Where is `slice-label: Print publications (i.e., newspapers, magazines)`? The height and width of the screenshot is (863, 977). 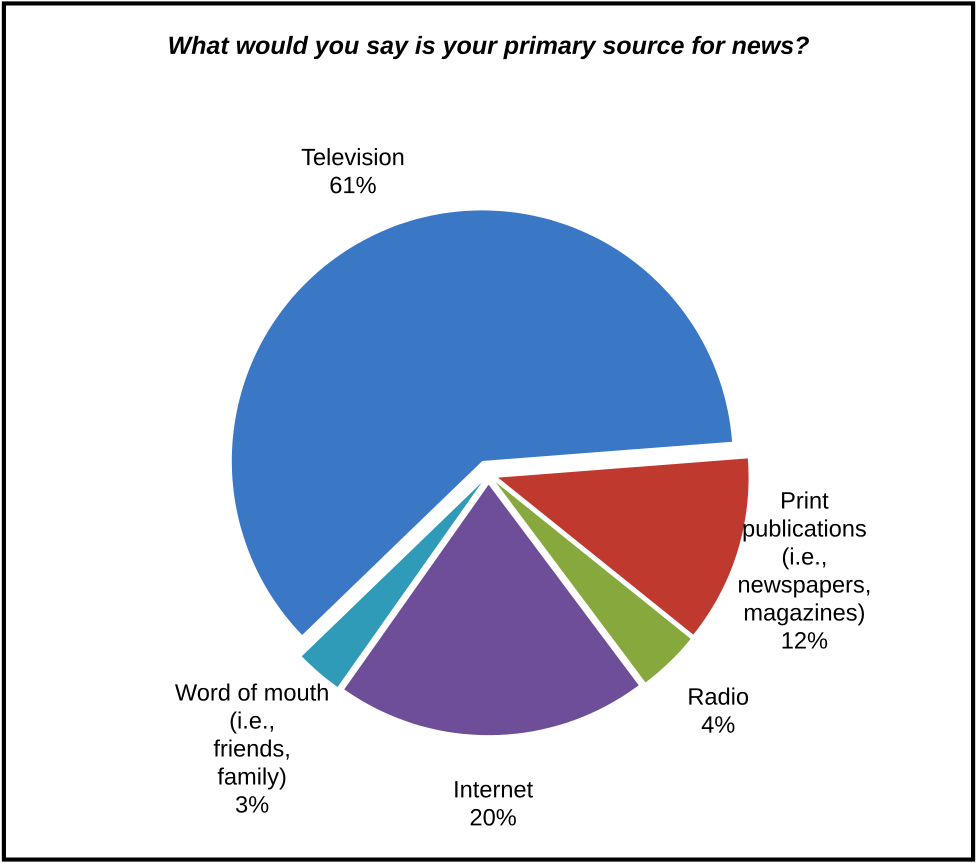
slice-label: Print publications (i.e., newspapers, magazines) is located at coordinates (804, 558).